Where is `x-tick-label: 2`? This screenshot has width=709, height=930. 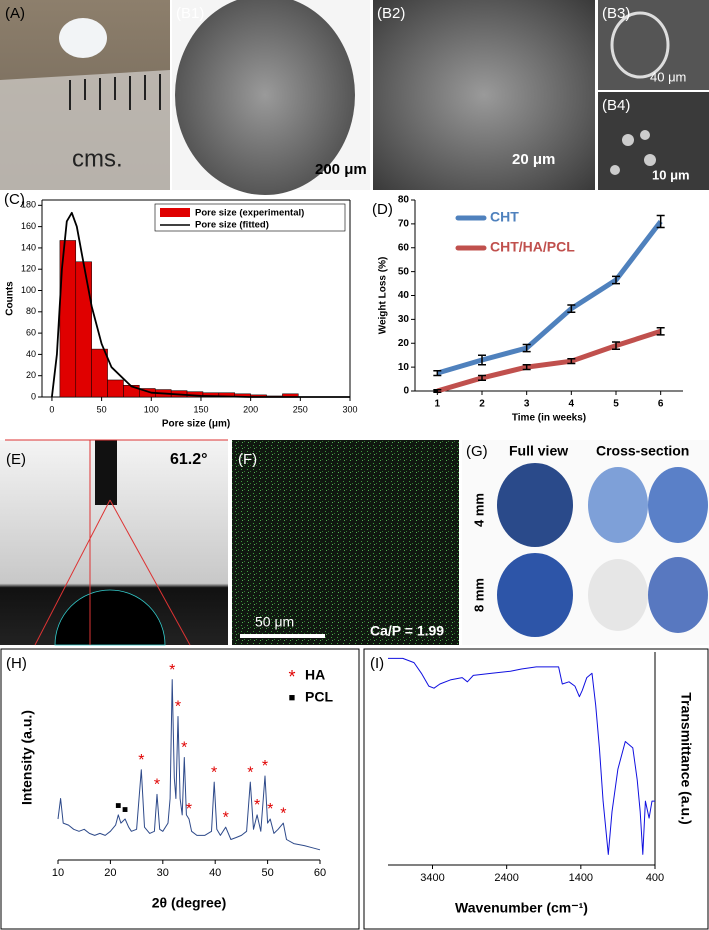
x-tick-label: 2 is located at coordinates (482, 404).